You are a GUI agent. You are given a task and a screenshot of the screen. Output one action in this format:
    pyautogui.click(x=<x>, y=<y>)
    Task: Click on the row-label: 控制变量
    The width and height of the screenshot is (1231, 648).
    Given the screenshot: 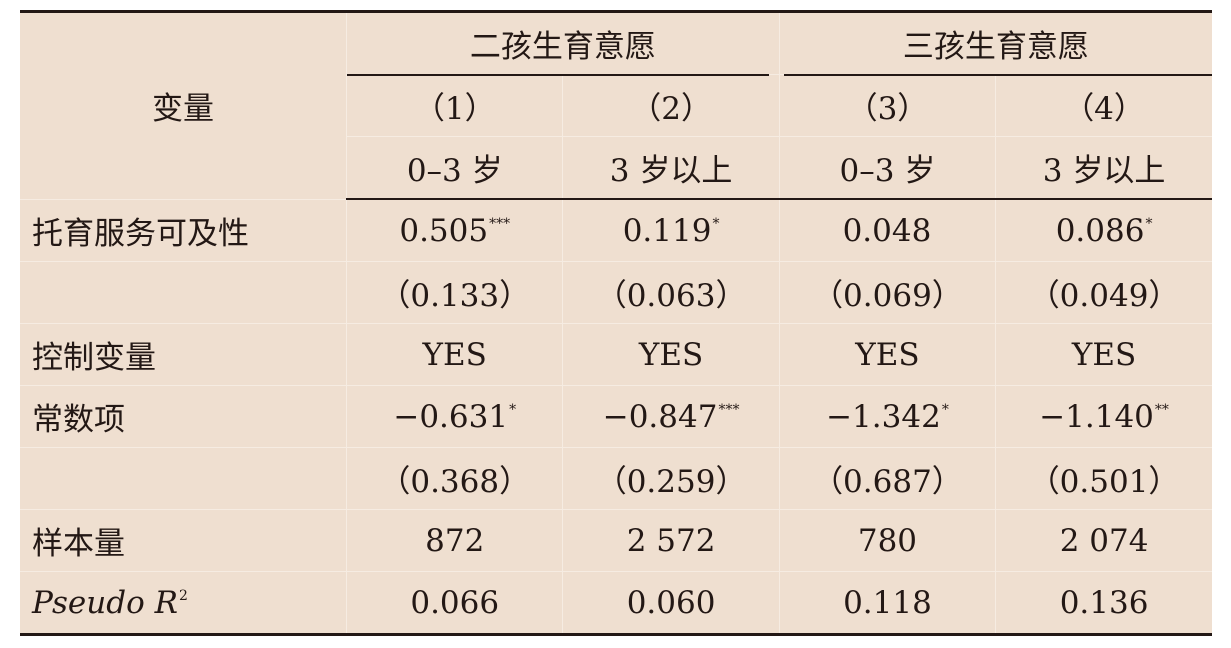 What is the action you would take?
    pyautogui.click(x=184, y=354)
    